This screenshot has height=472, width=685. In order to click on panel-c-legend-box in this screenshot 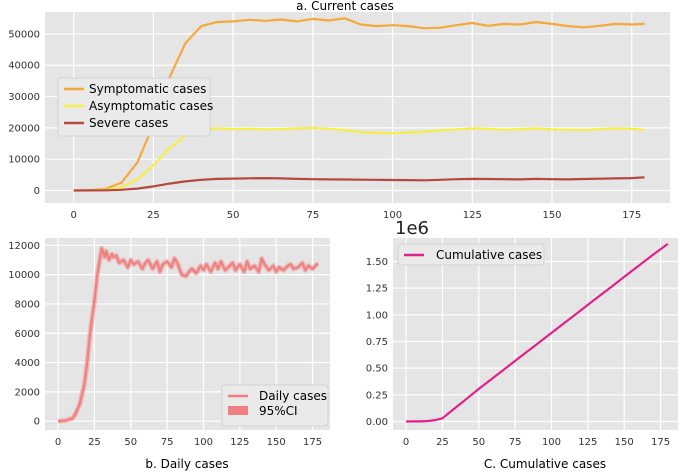, I will do `click(471, 254)`.